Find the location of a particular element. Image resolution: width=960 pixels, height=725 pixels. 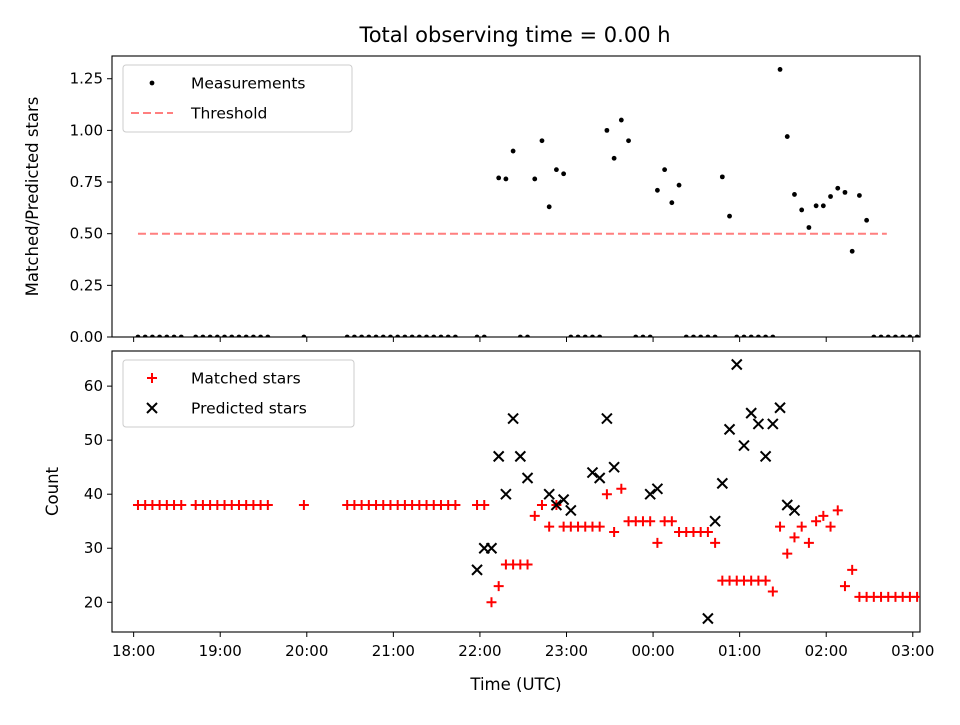

legend: Matched stars Predicted stars is located at coordinates (238, 393).